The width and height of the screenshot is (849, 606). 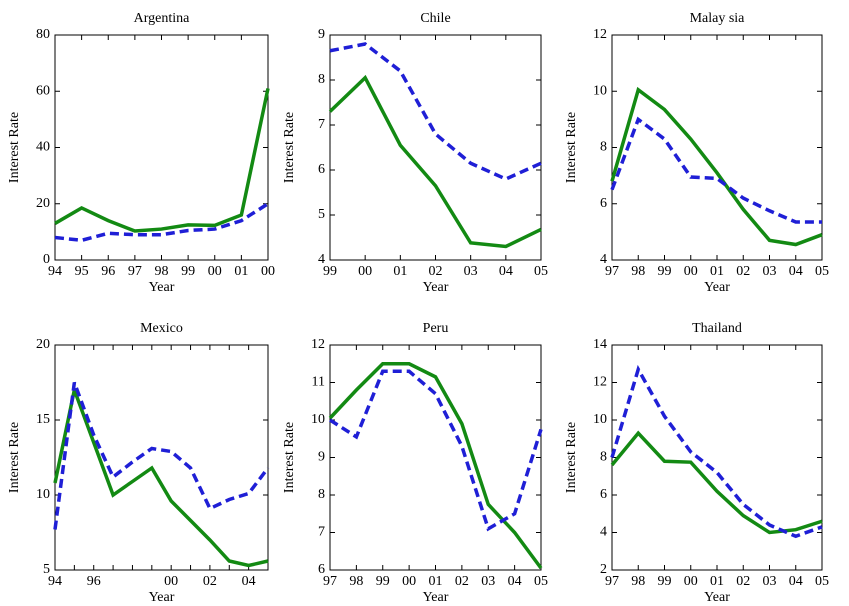 What do you see at coordinates (603, 569) in the screenshot?
I see `y-tick-label: 2` at bounding box center [603, 569].